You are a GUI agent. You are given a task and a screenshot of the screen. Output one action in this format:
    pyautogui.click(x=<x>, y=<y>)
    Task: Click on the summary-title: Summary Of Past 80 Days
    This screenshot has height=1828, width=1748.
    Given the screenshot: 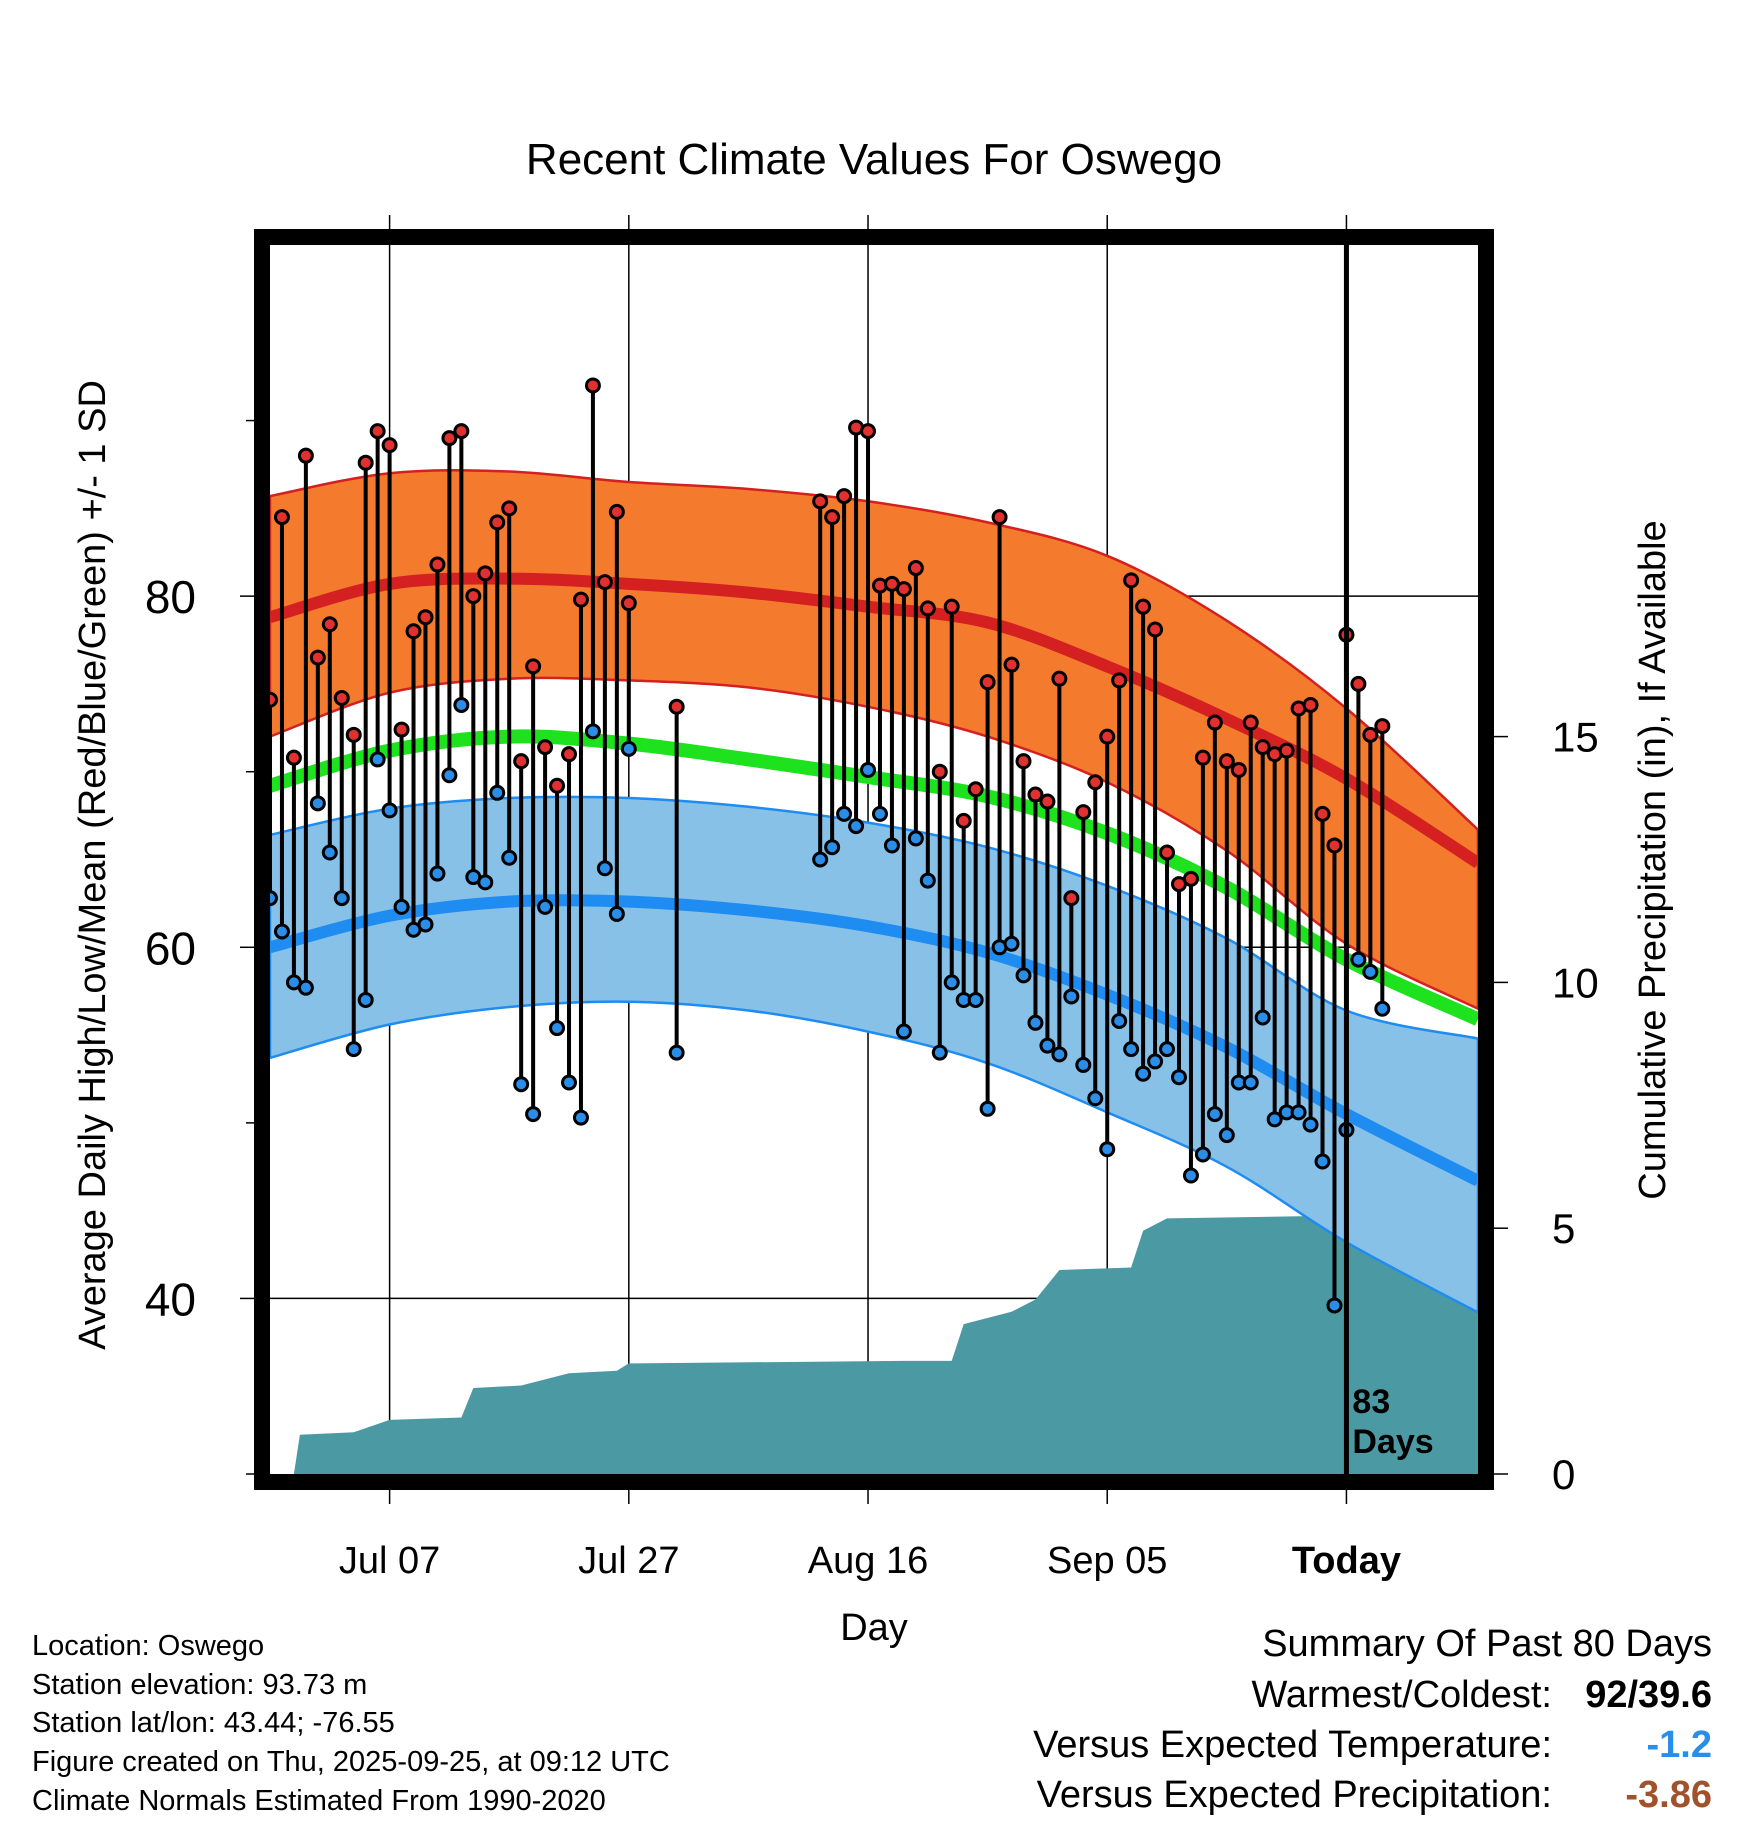 What is the action you would take?
    pyautogui.click(x=1487, y=1644)
    